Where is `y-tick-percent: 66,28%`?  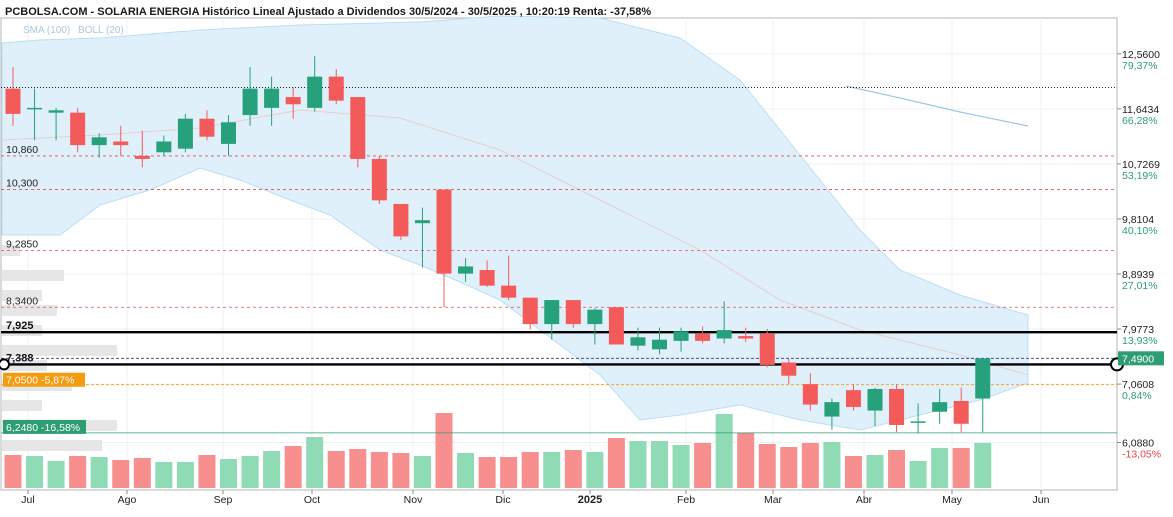 y-tick-percent: 66,28% is located at coordinates (1140, 121).